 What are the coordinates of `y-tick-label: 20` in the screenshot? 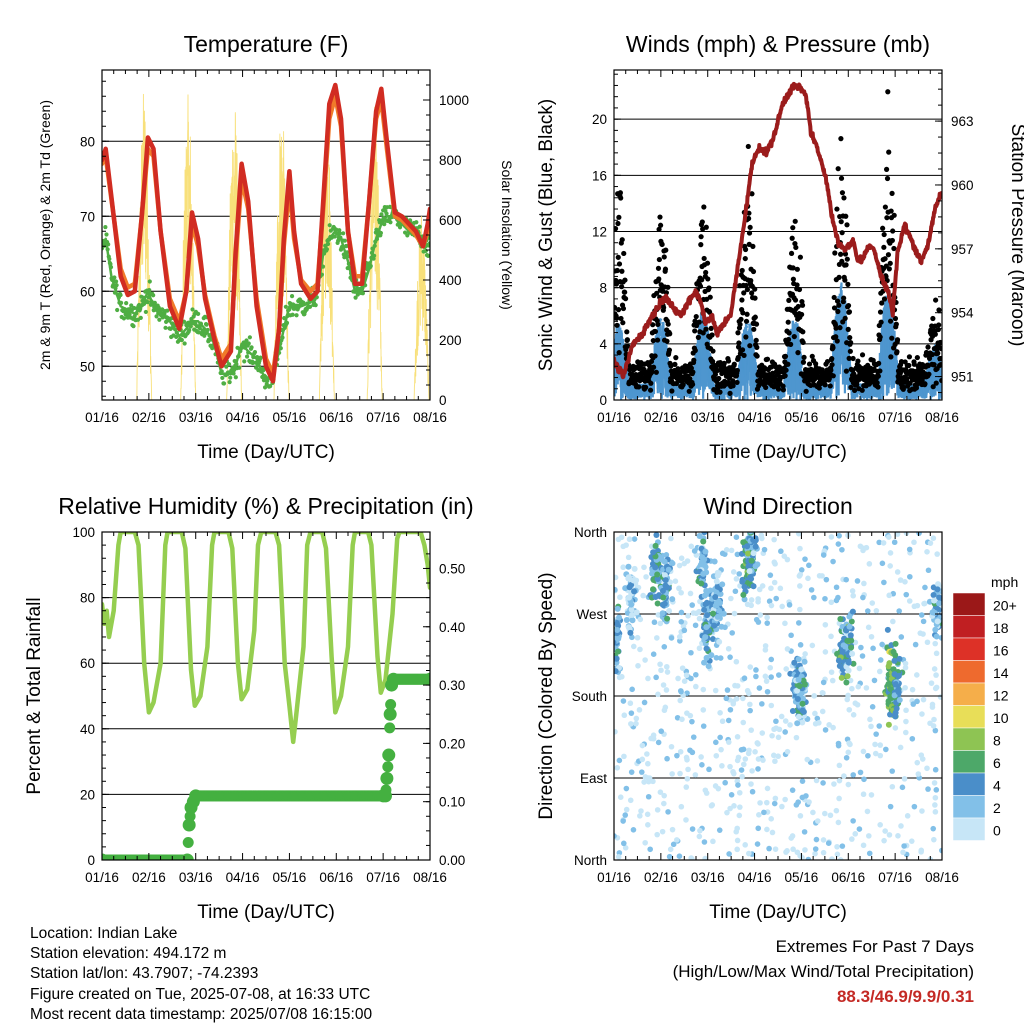 It's located at (599, 119).